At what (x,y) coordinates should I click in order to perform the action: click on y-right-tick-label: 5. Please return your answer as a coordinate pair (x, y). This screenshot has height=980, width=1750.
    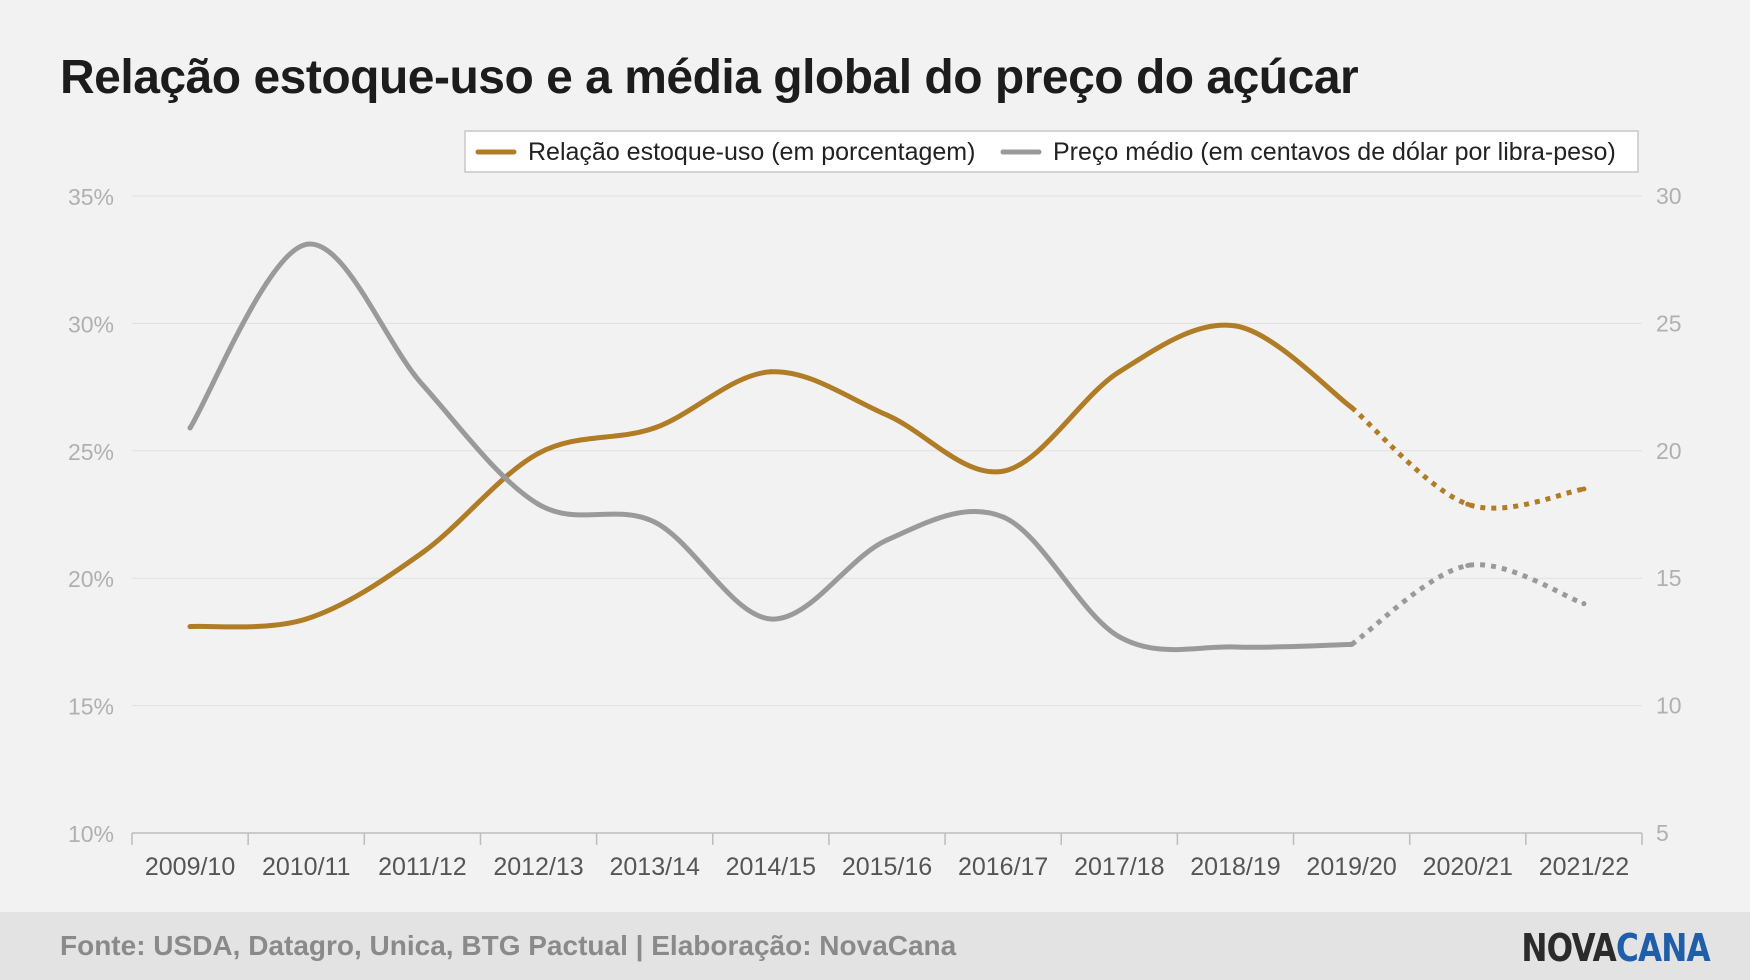
    Looking at the image, I should click on (1662, 833).